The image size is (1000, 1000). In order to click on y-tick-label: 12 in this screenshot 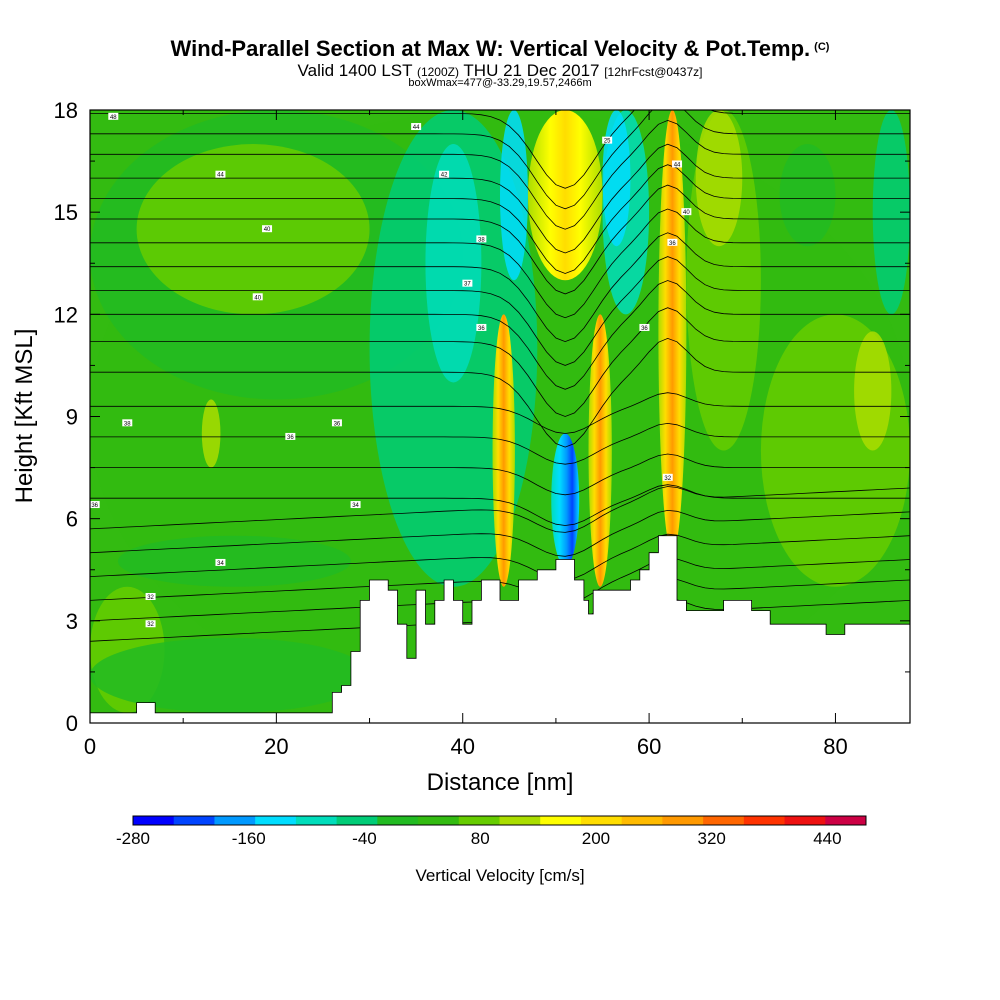, I will do `click(66, 314)`.